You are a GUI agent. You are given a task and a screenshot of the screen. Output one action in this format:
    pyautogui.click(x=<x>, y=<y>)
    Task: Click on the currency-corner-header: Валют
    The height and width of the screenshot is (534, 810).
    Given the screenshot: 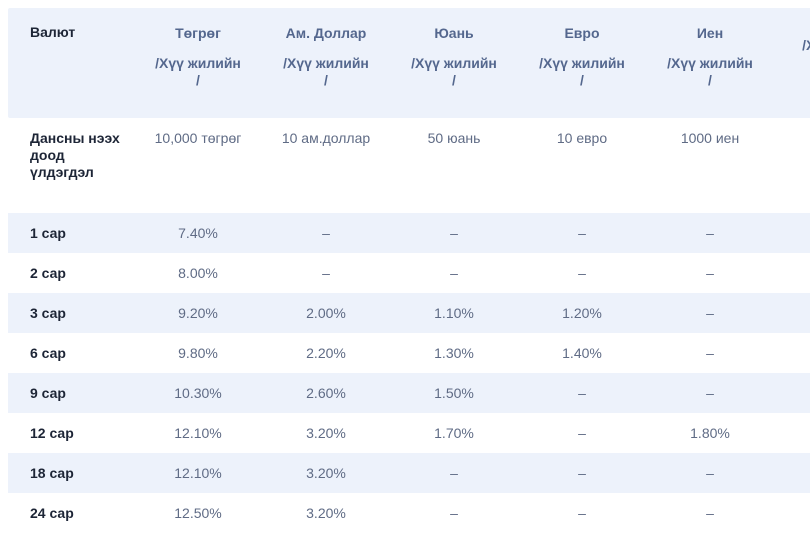 What is the action you would take?
    pyautogui.click(x=53, y=32)
    